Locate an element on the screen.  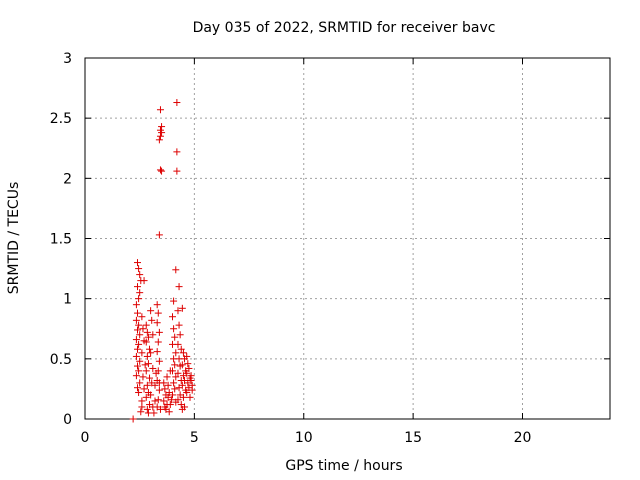
x-tick-label: 20 is located at coordinates (523, 438).